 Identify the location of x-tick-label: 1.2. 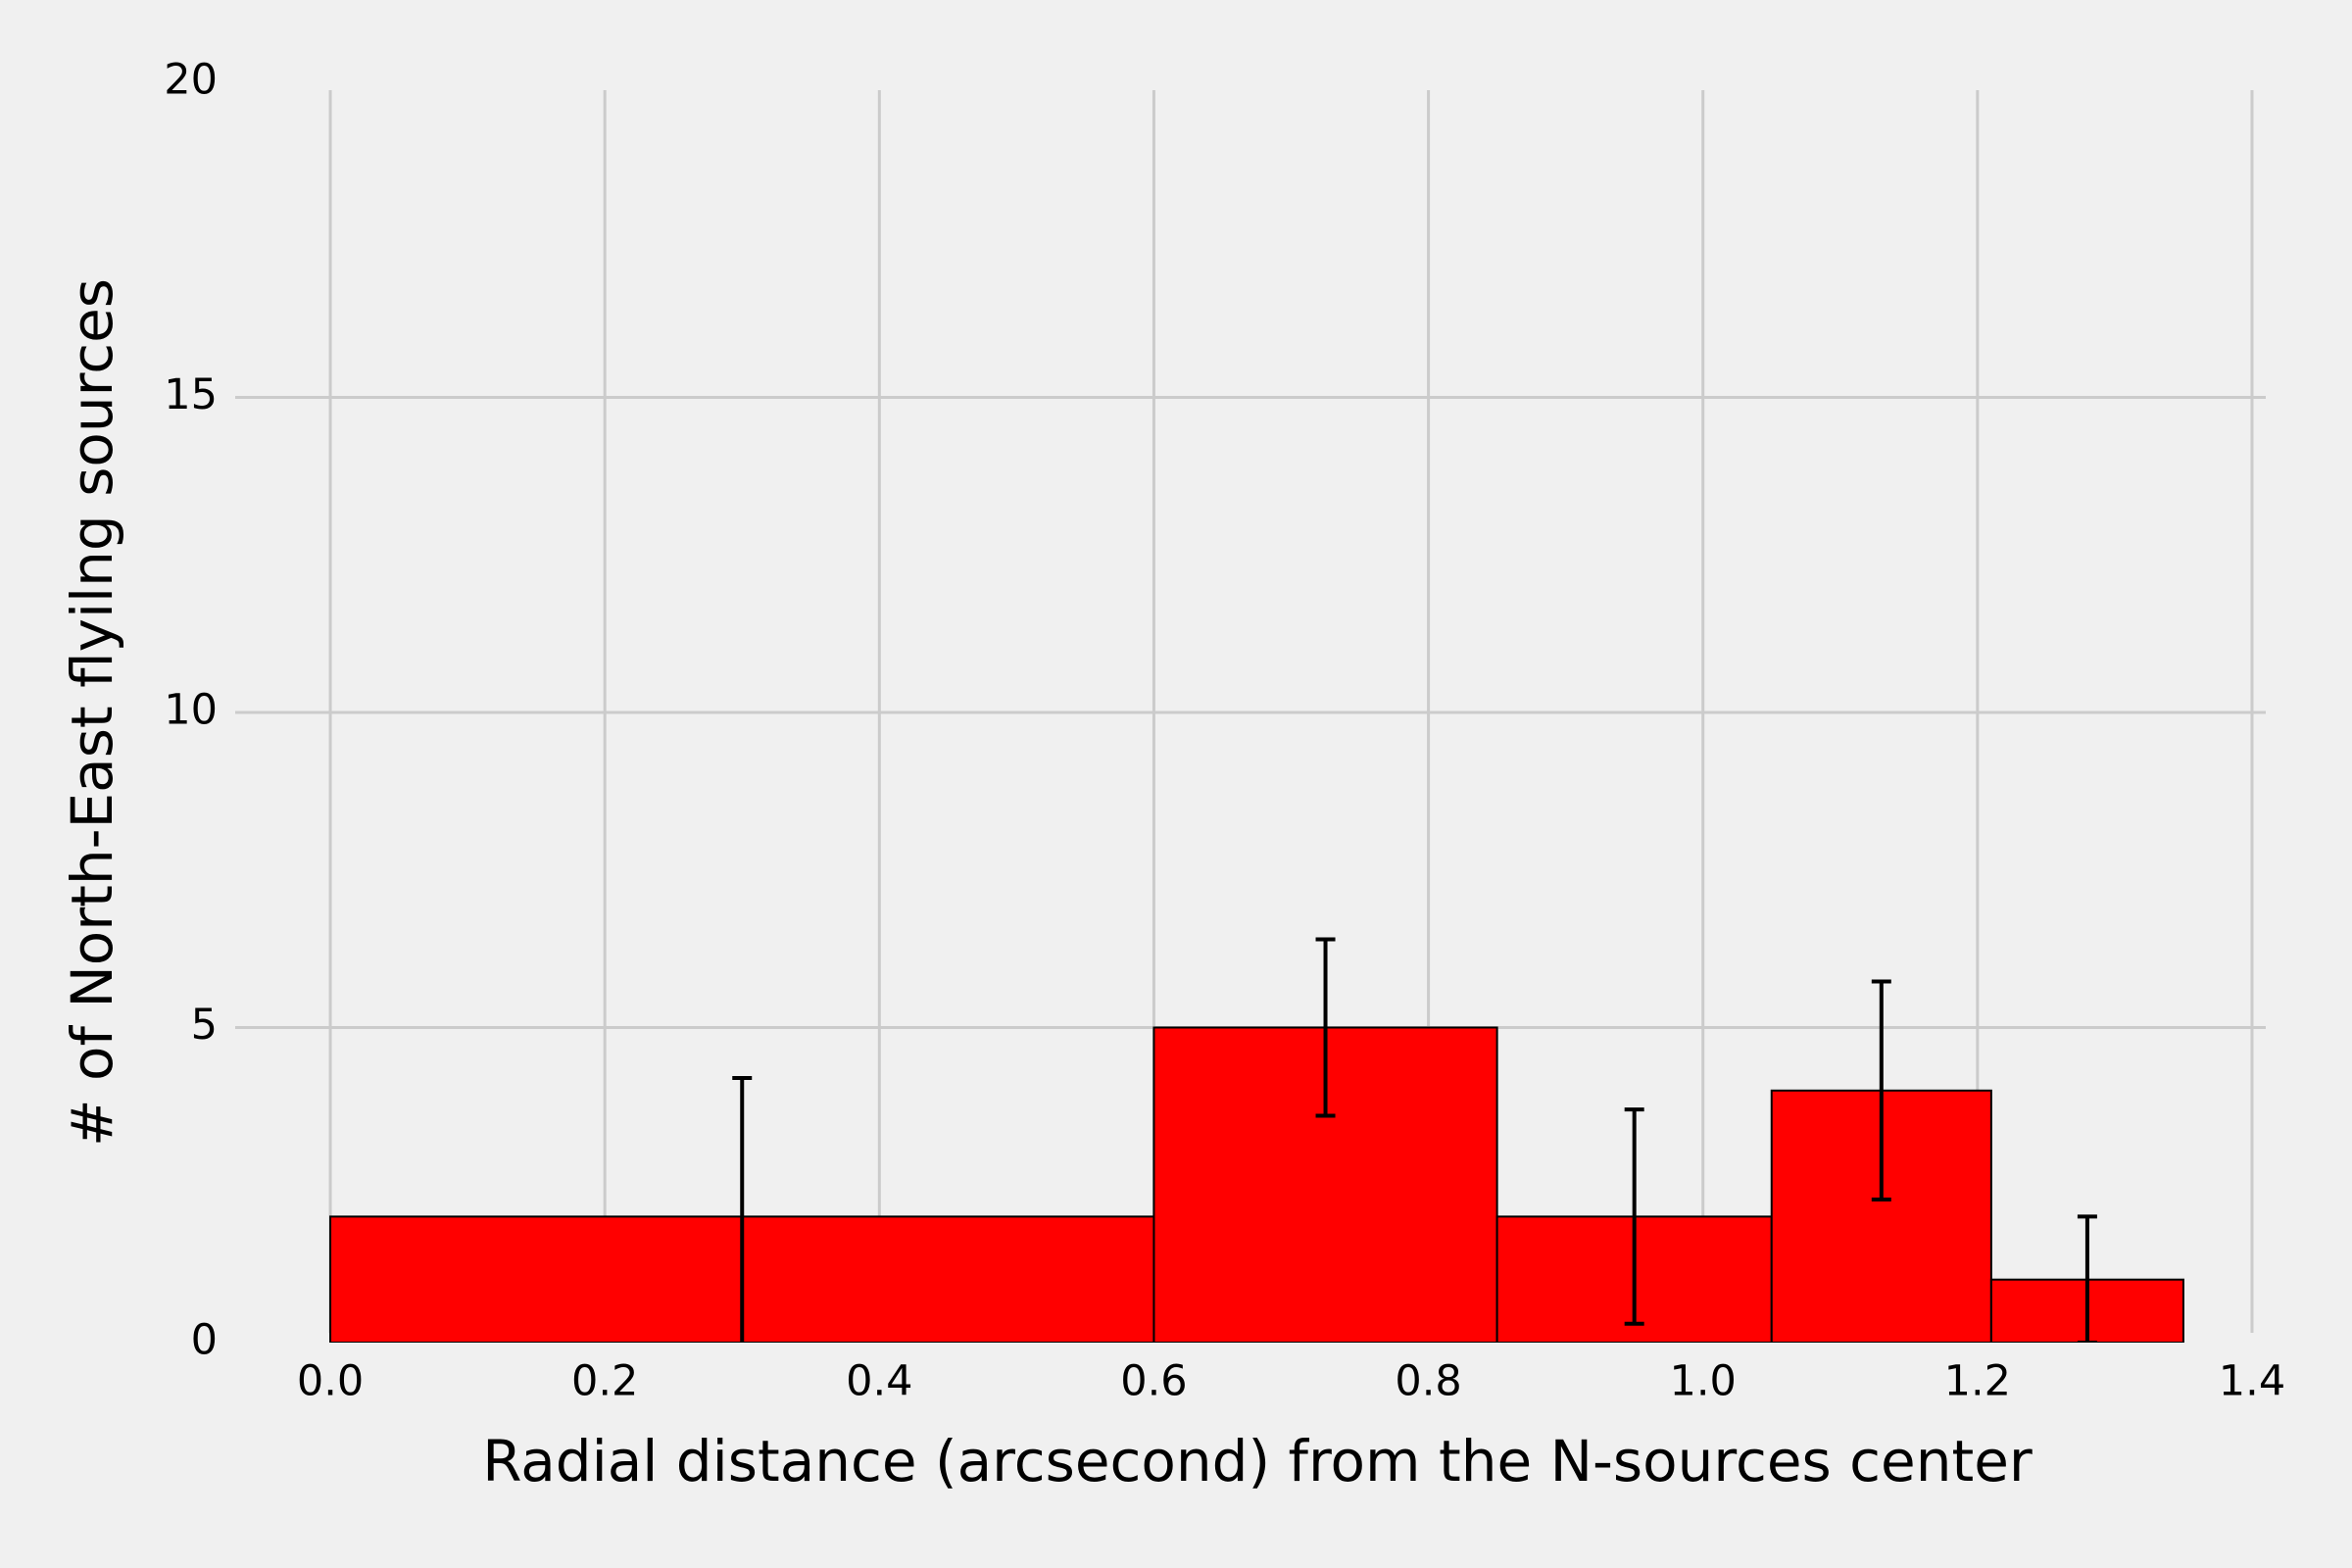
(1977, 1381).